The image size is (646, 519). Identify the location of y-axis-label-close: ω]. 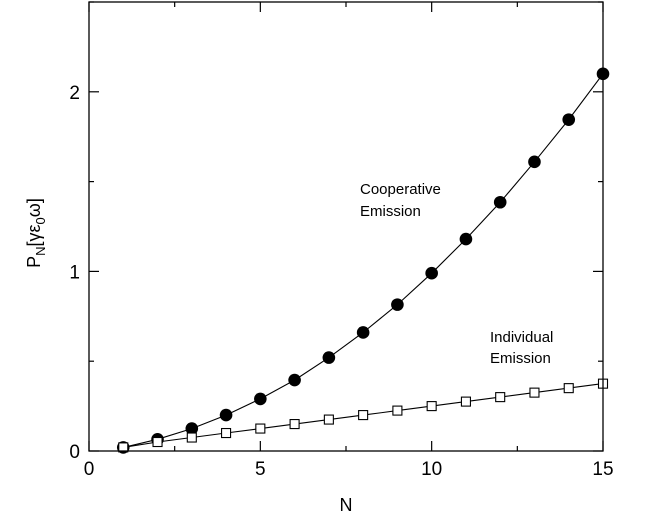
(34, 207).